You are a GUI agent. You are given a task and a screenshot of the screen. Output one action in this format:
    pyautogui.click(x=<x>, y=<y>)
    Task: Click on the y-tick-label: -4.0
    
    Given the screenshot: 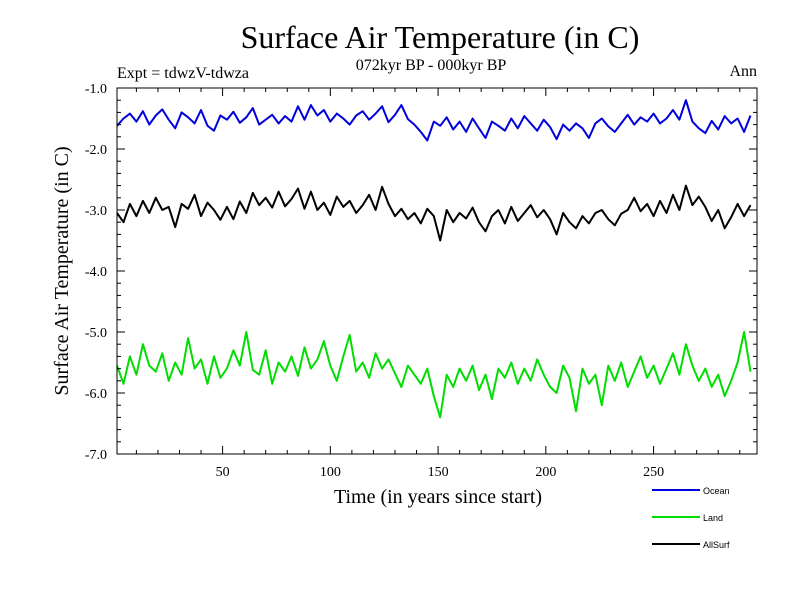 What is the action you would take?
    pyautogui.click(x=96, y=272)
    